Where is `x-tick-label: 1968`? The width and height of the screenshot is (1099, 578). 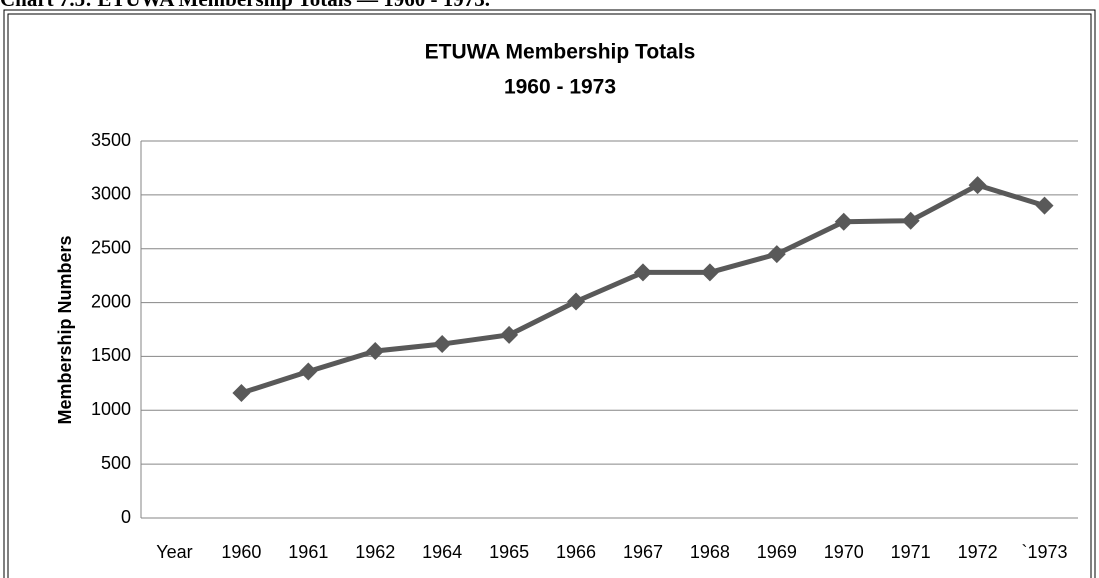
x-tick-label: 1968 is located at coordinates (710, 552).